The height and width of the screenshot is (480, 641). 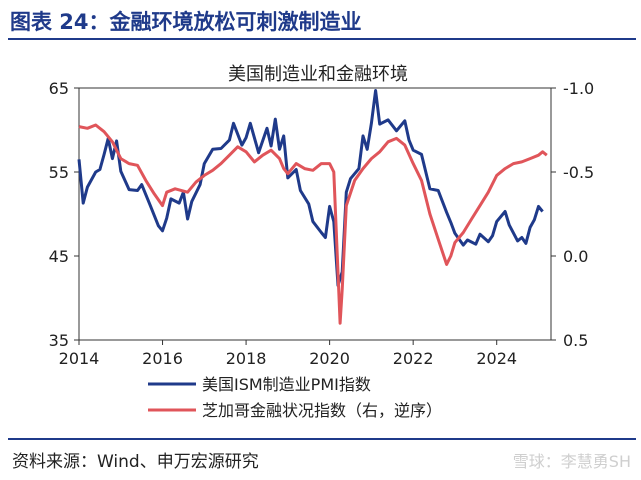 What do you see at coordinates (318, 74) in the screenshot?
I see `chart-title: 美国制造业和金融环境` at bounding box center [318, 74].